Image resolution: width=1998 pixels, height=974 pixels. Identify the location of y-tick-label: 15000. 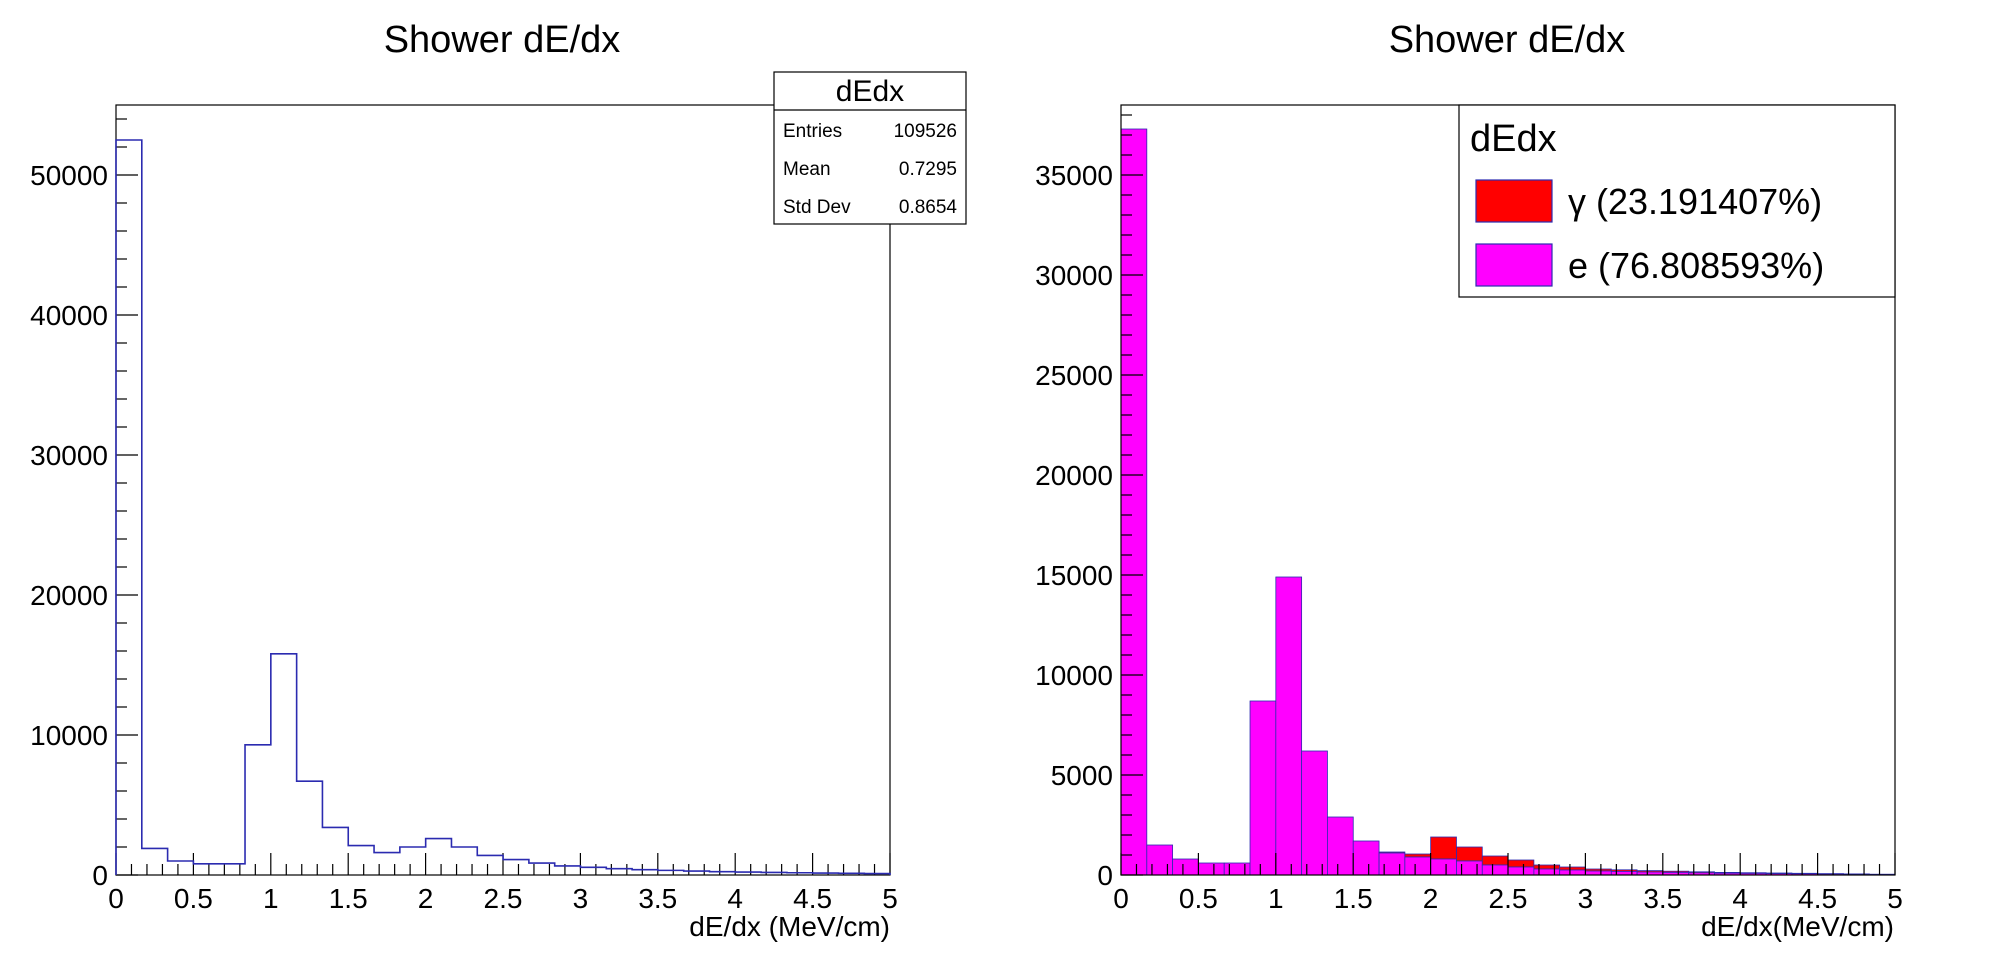
(1074, 575).